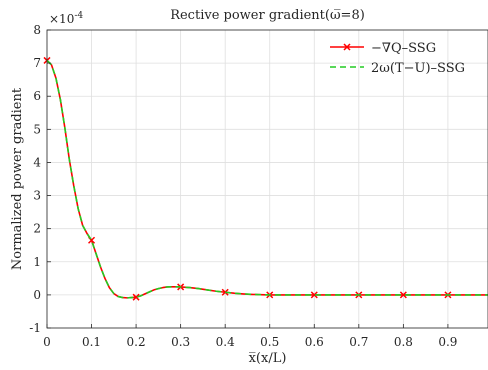 The height and width of the screenshot is (370, 488). I want to click on y-tick-label: 8, so click(37, 30).